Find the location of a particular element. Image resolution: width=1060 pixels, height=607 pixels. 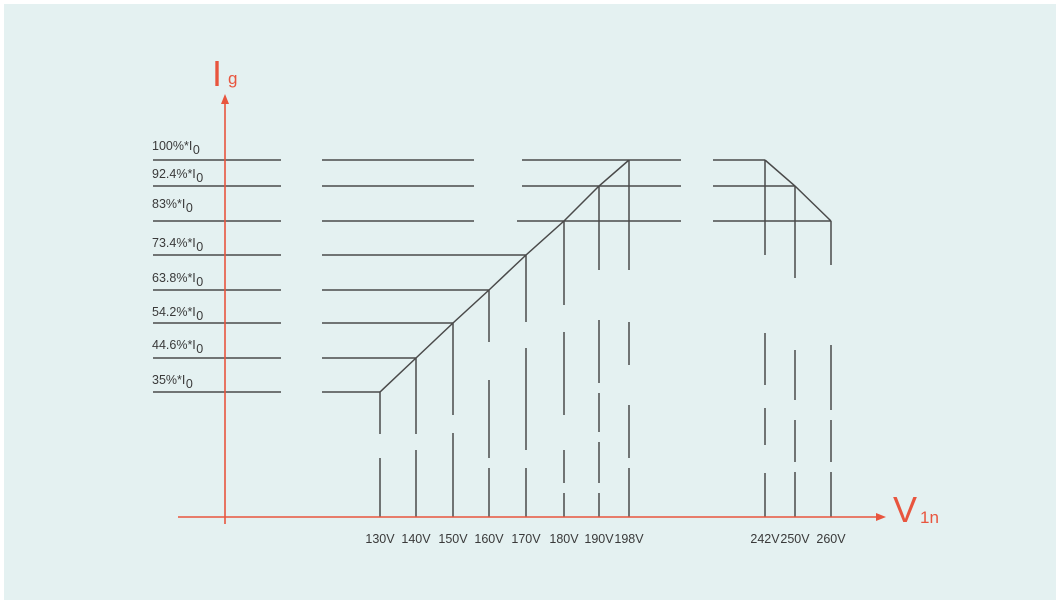

y-tick-label-sub-63.8: 0 is located at coordinates (199, 282).